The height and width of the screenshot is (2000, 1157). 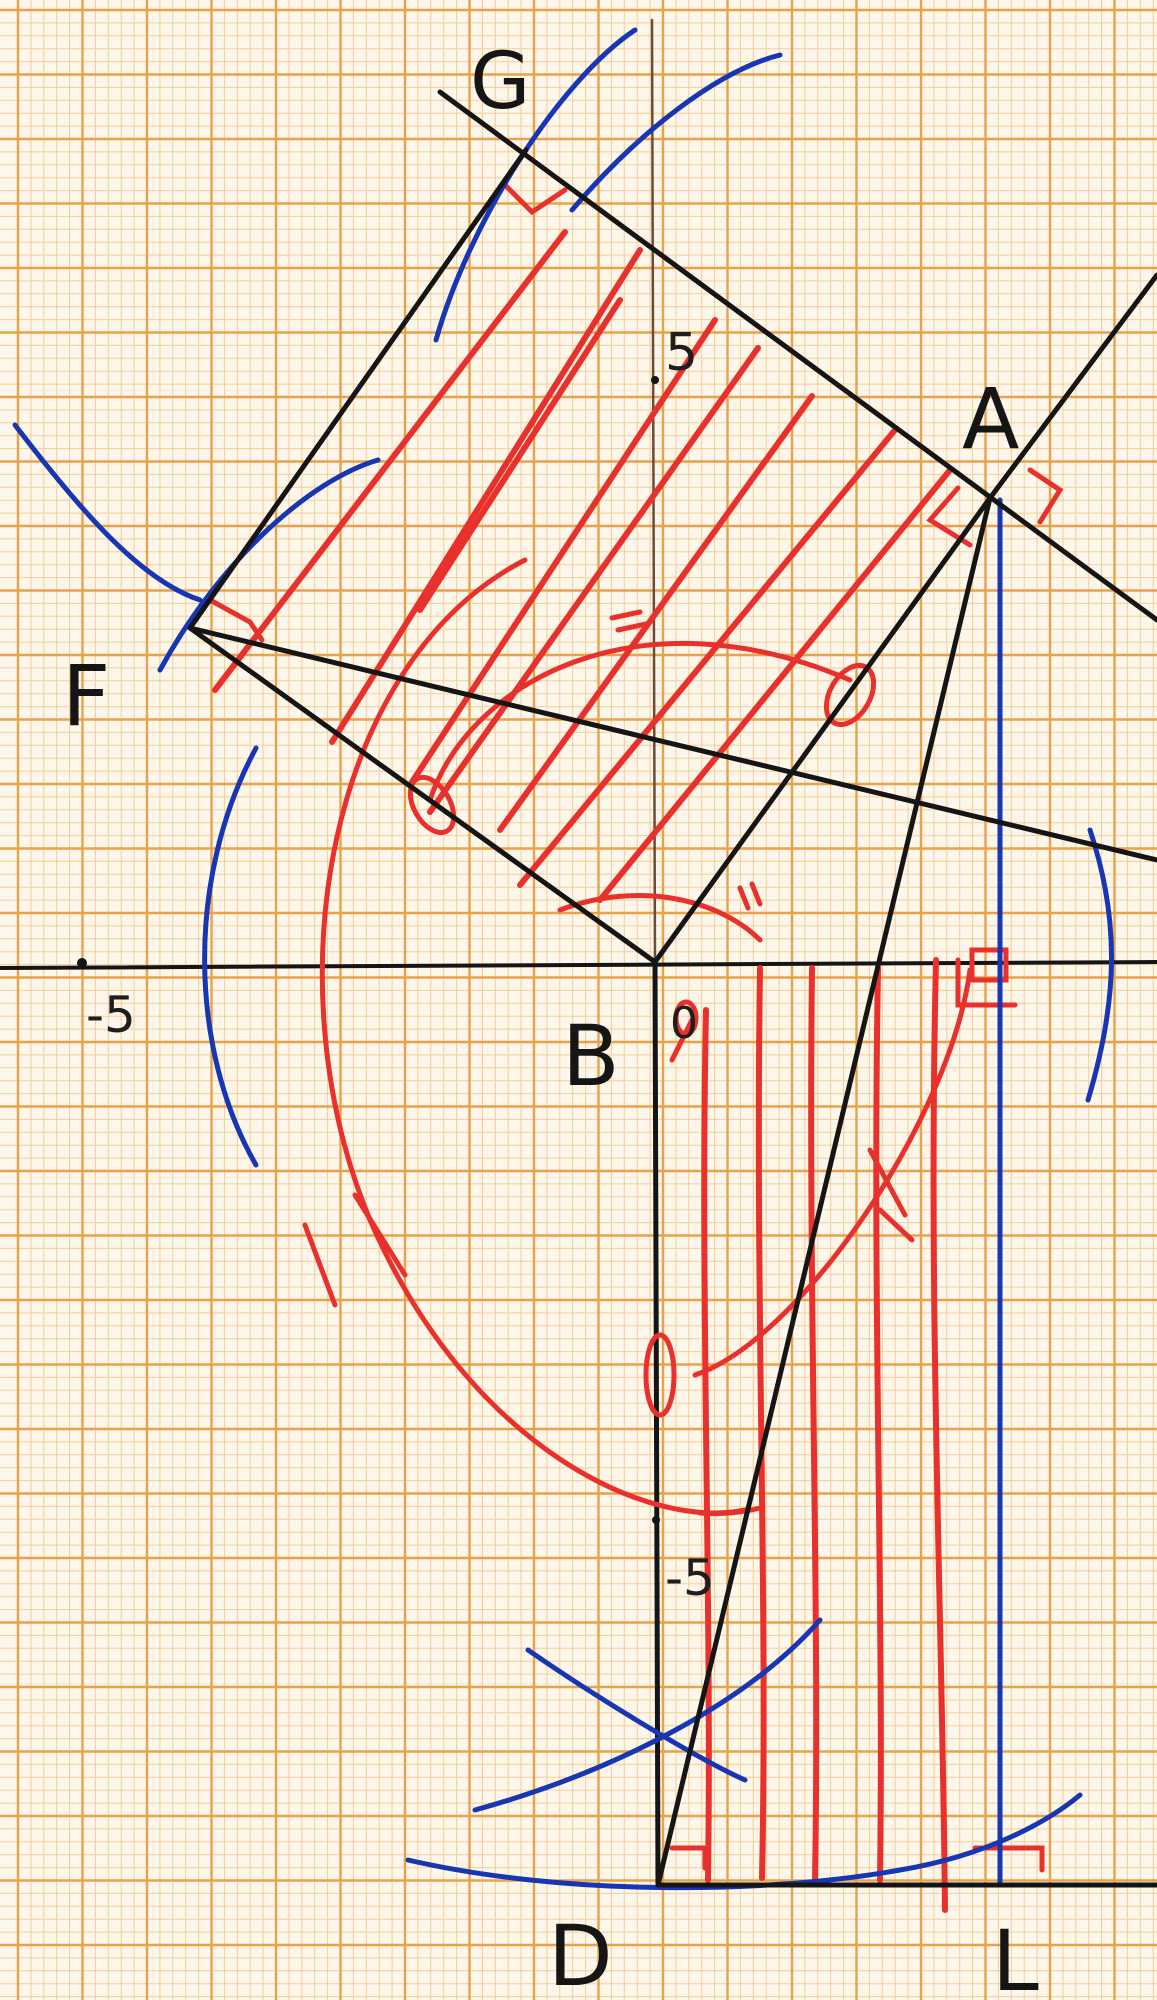 I want to click on label-point-f: F, so click(x=86, y=696).